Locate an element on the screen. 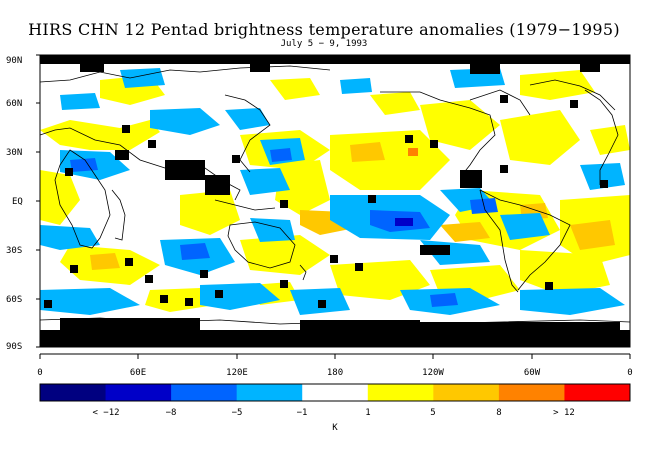 The image size is (648, 468). legend-swatches is located at coordinates (335, 392).